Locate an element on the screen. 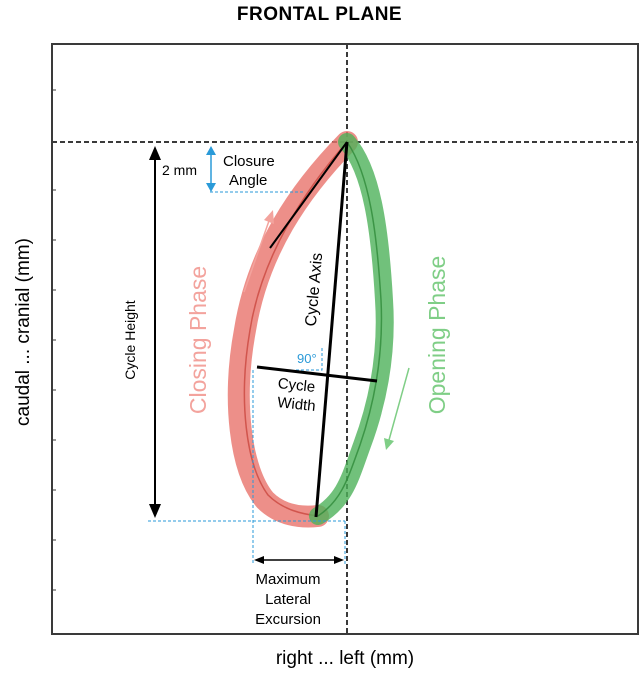  cycle-height-arrow is located at coordinates (155, 332).